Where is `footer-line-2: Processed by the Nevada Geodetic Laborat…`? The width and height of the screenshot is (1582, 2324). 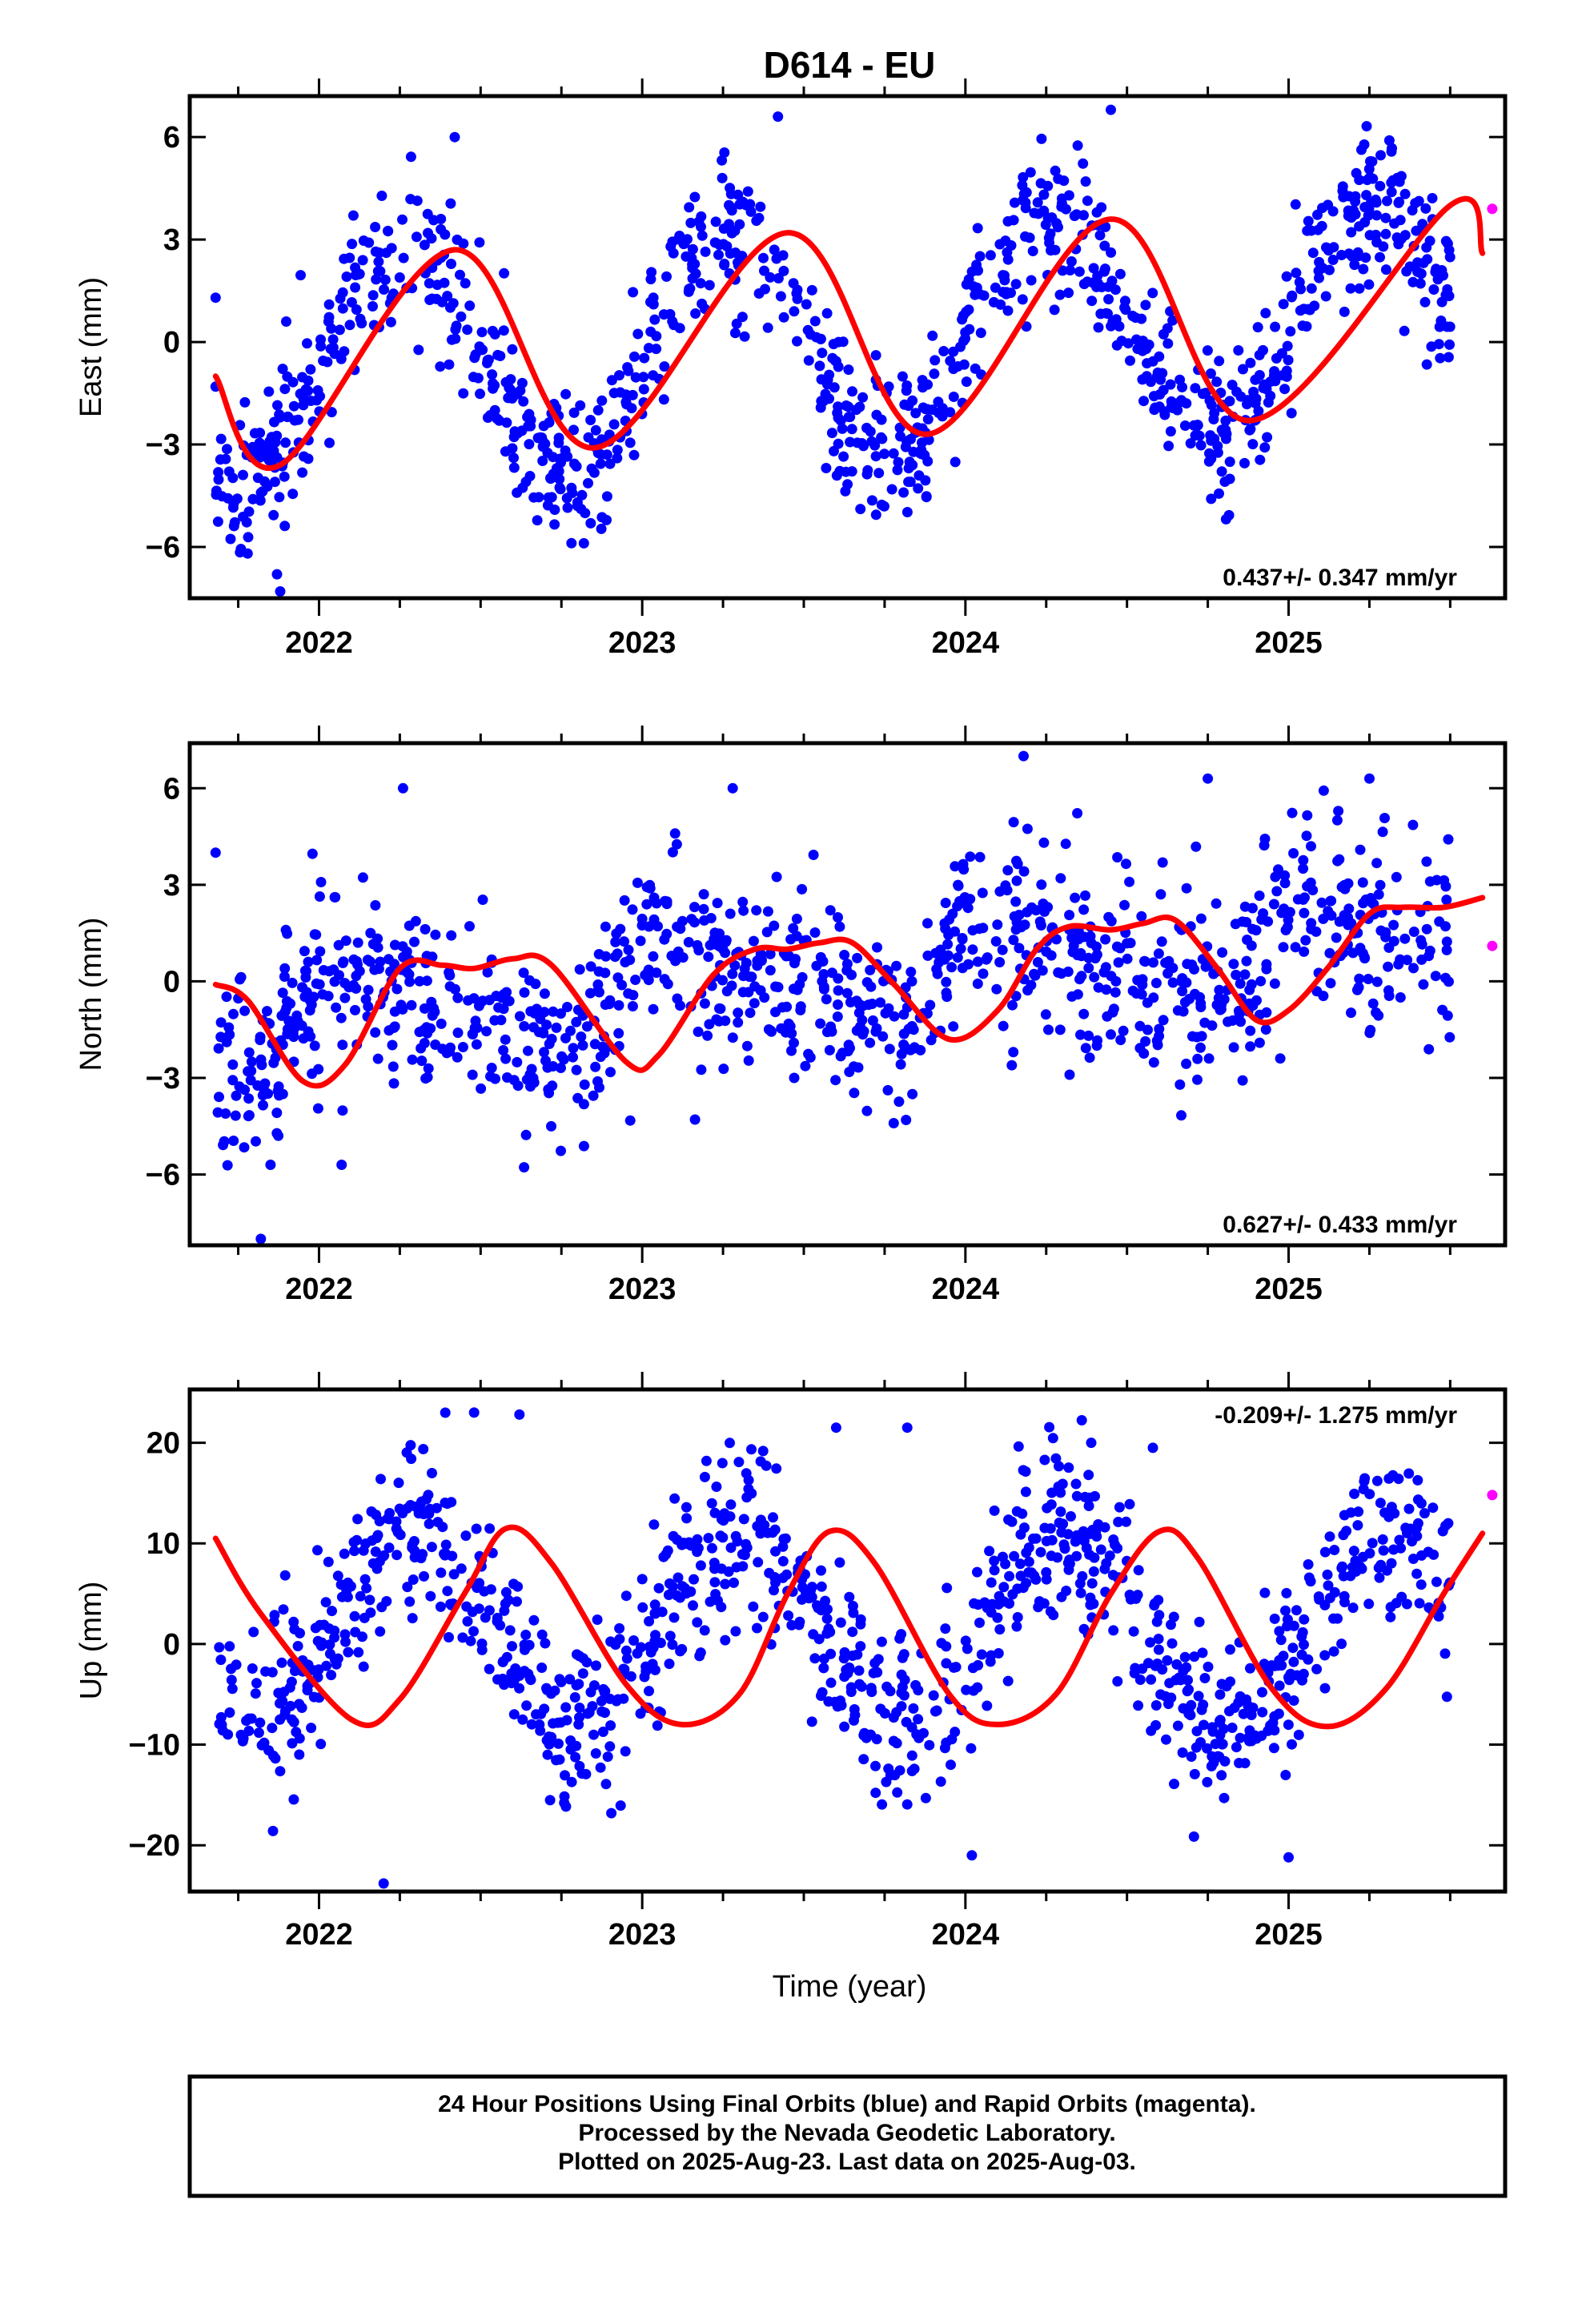 footer-line-2: Processed by the Nevada Geodetic Laborat… is located at coordinates (847, 2133).